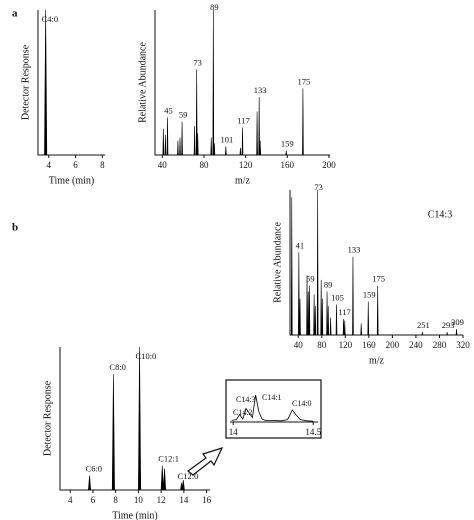 The image size is (474, 520). What do you see at coordinates (168, 459) in the screenshot?
I see `peak-label: C12:1` at bounding box center [168, 459].